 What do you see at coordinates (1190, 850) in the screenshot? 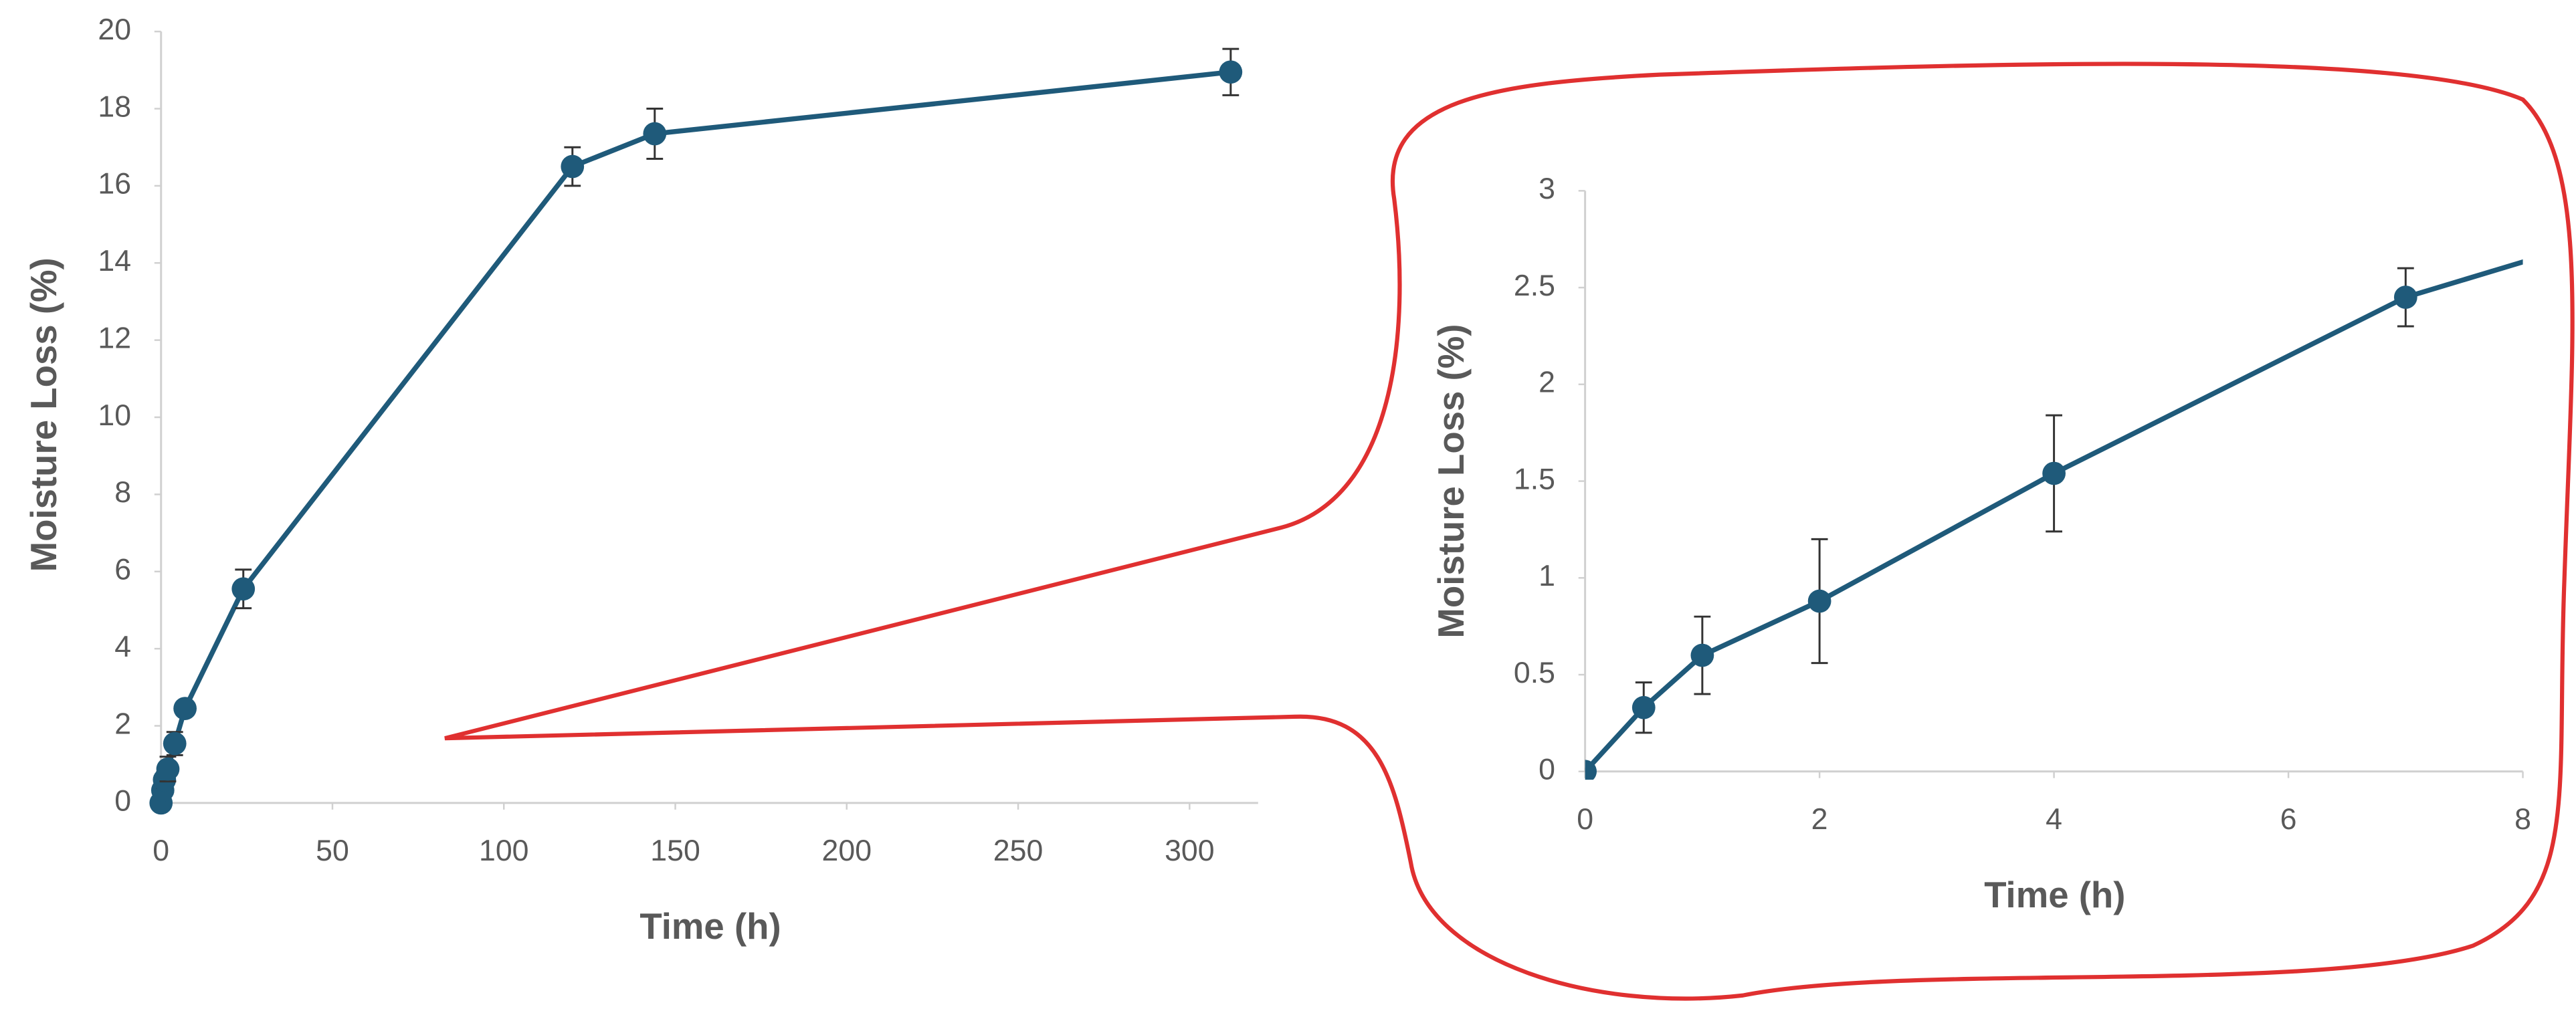
I see `x-tick-label: 300` at bounding box center [1190, 850].